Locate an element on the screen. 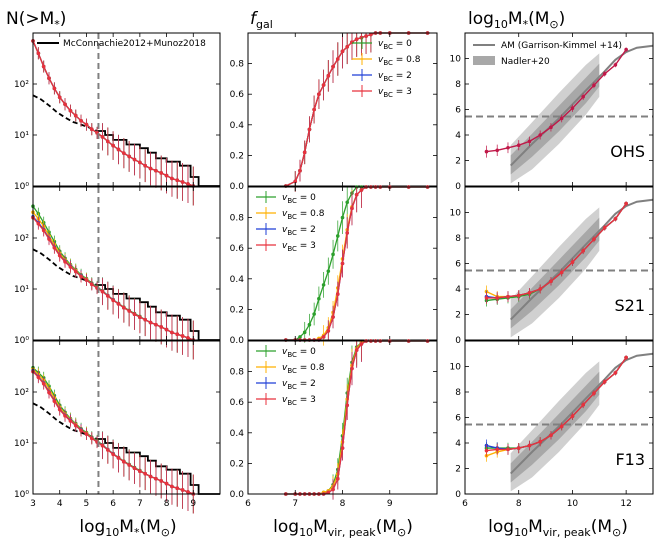  smf-f13-xtick-label: 4 is located at coordinates (60, 504).